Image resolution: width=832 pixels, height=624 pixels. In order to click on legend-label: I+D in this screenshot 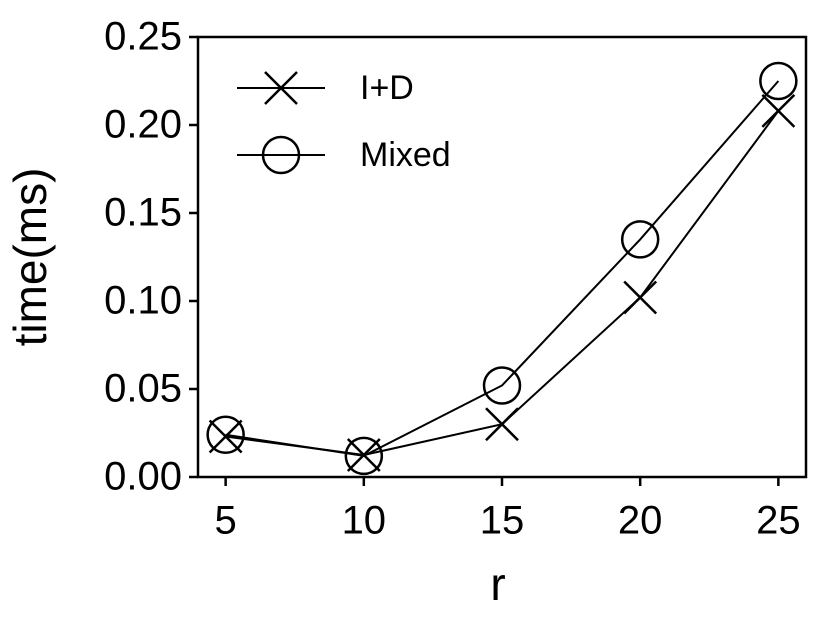, I will do `click(387, 88)`.